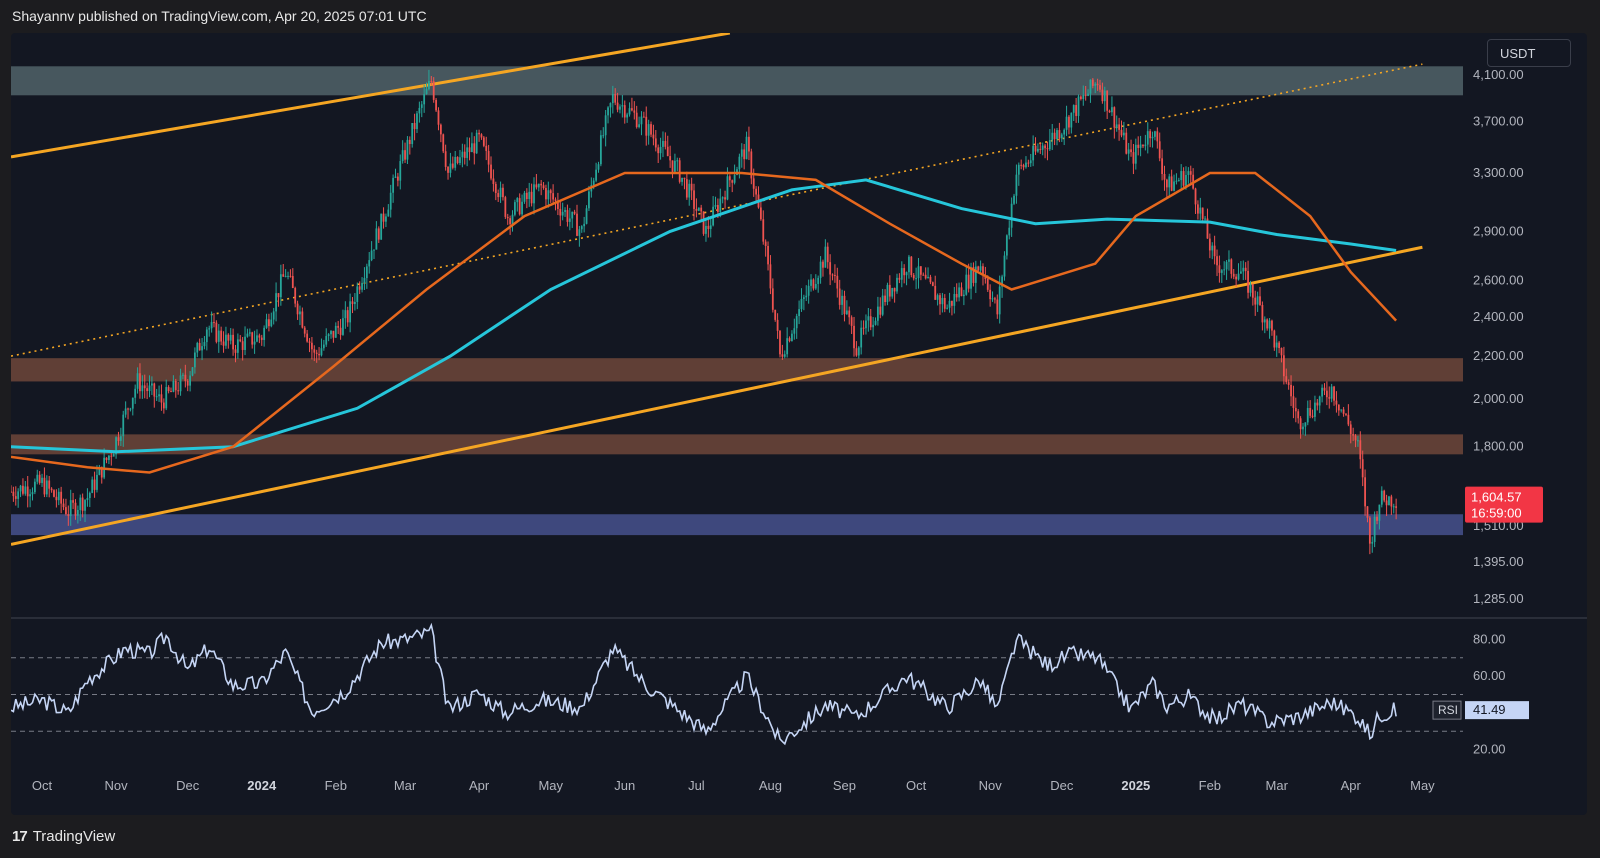 The image size is (1600, 858). I want to click on currency-selector: USDT, so click(1529, 53).